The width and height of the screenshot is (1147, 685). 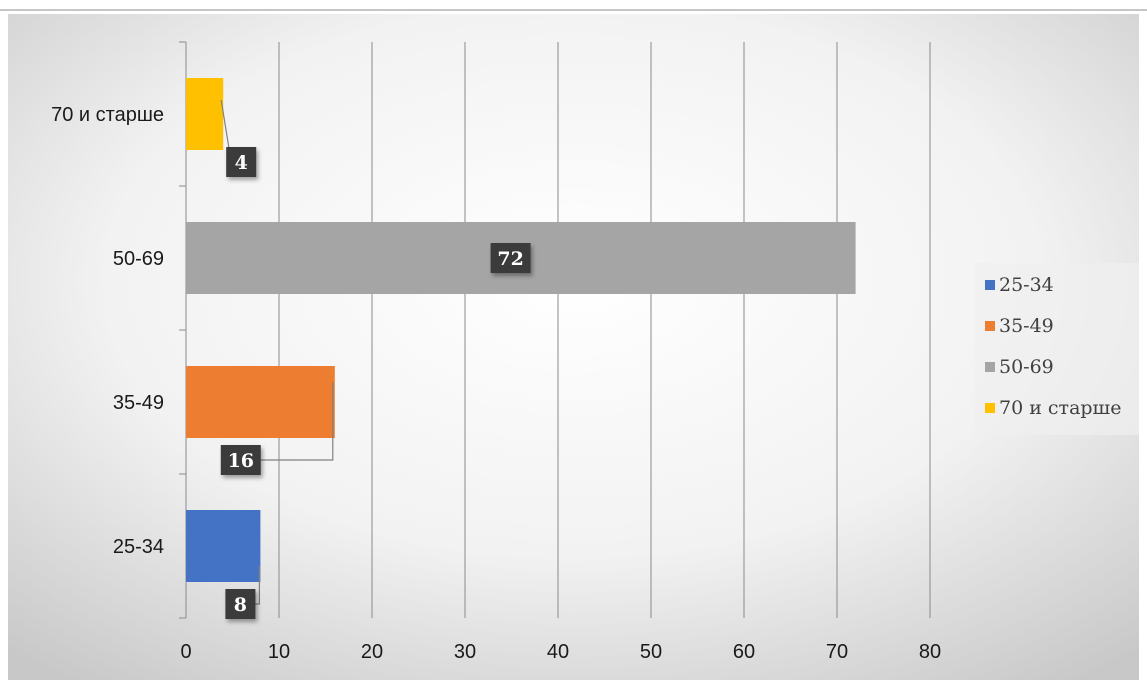 I want to click on category-label: 35-49, so click(x=138, y=403).